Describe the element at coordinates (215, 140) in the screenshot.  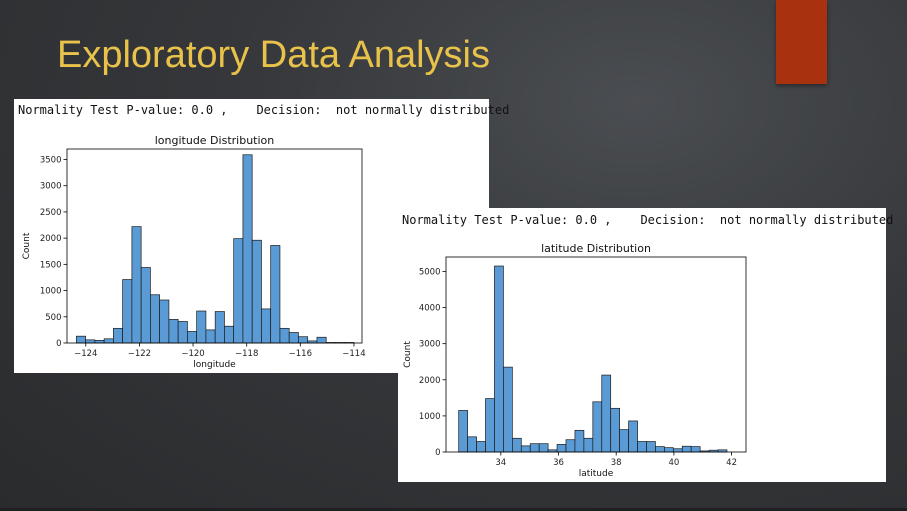
I see `chart-title: longitude Distribution` at that location.